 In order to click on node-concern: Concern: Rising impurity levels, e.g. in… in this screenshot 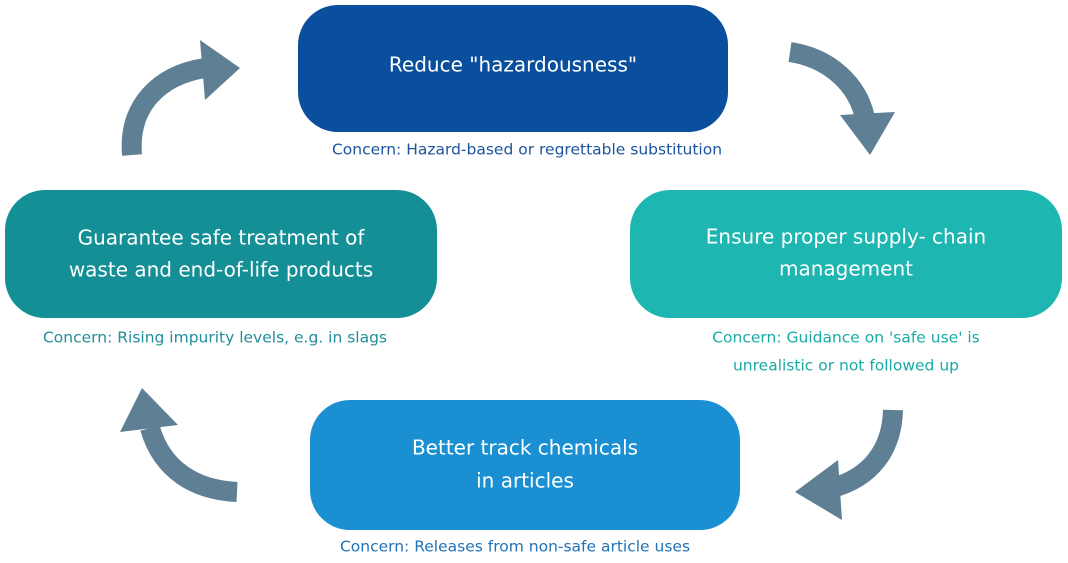, I will do `click(215, 338)`.